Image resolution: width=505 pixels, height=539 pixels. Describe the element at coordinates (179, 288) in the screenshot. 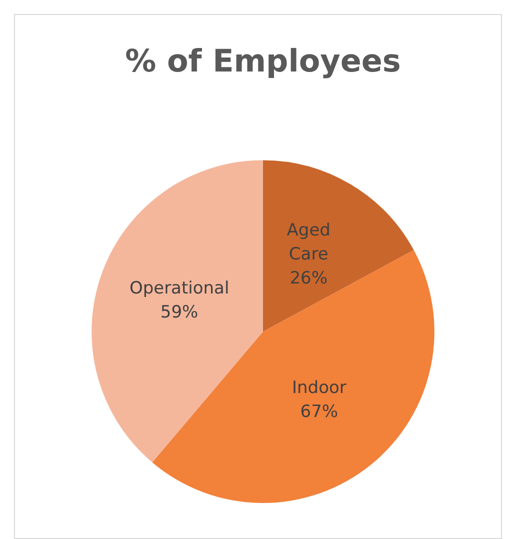

I see `slice-label: Operational` at that location.